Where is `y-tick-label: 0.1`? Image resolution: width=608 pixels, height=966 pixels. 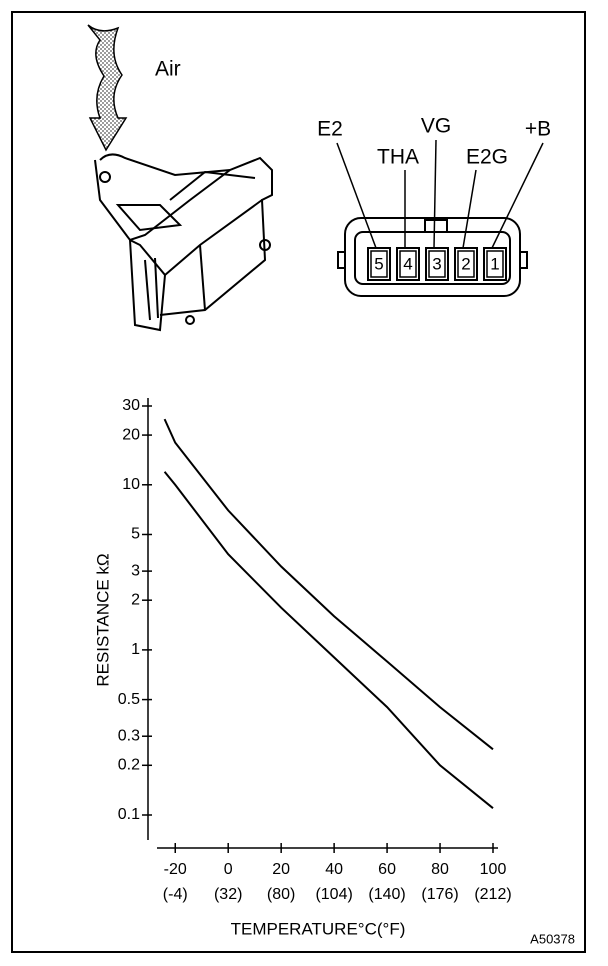
y-tick-label: 0.1 is located at coordinates (129, 814).